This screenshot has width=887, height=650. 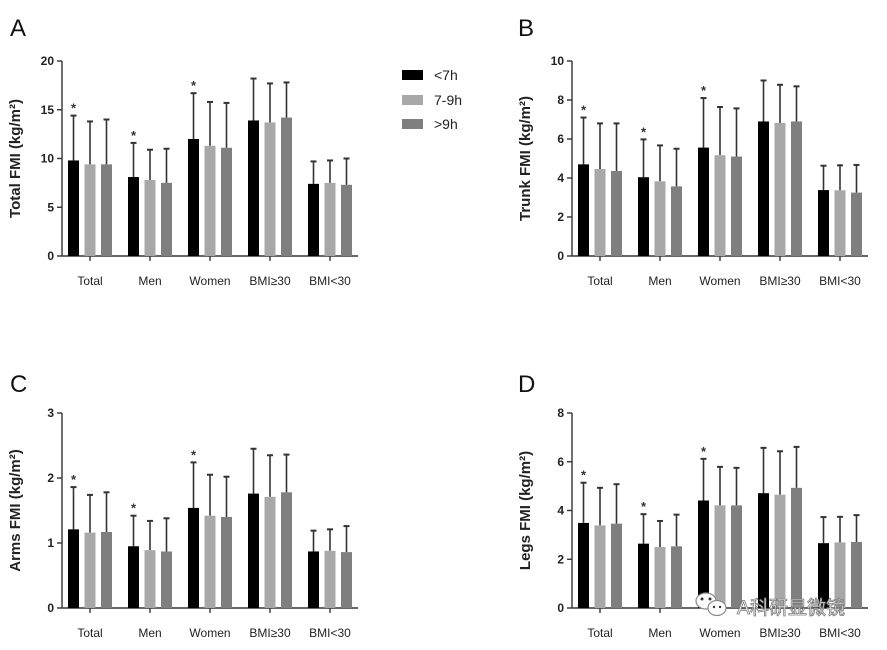 What do you see at coordinates (18, 28) in the screenshot?
I see `panel-letter: A` at bounding box center [18, 28].